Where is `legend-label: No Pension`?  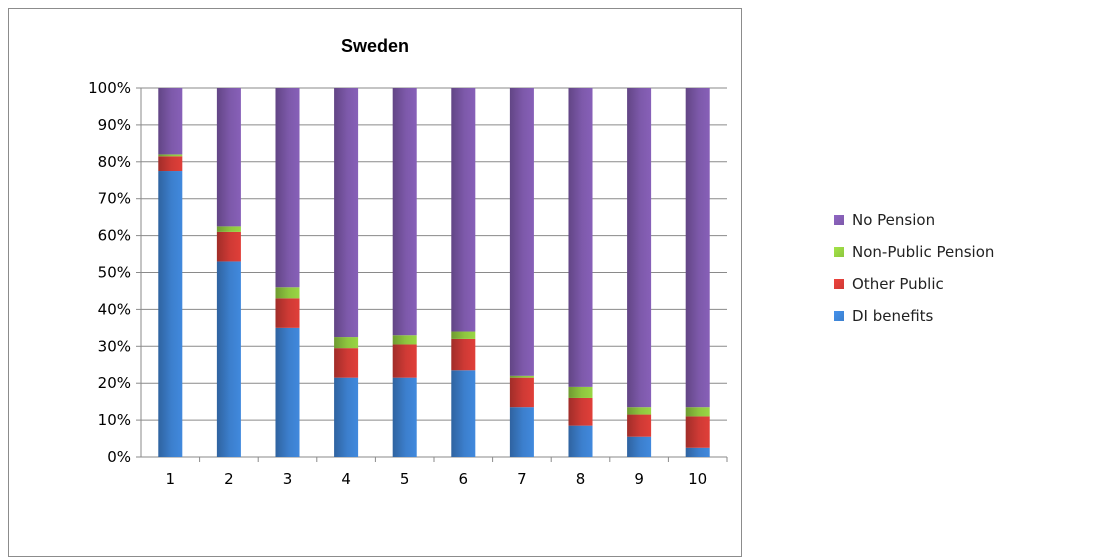
legend-label: No Pension is located at coordinates (894, 220).